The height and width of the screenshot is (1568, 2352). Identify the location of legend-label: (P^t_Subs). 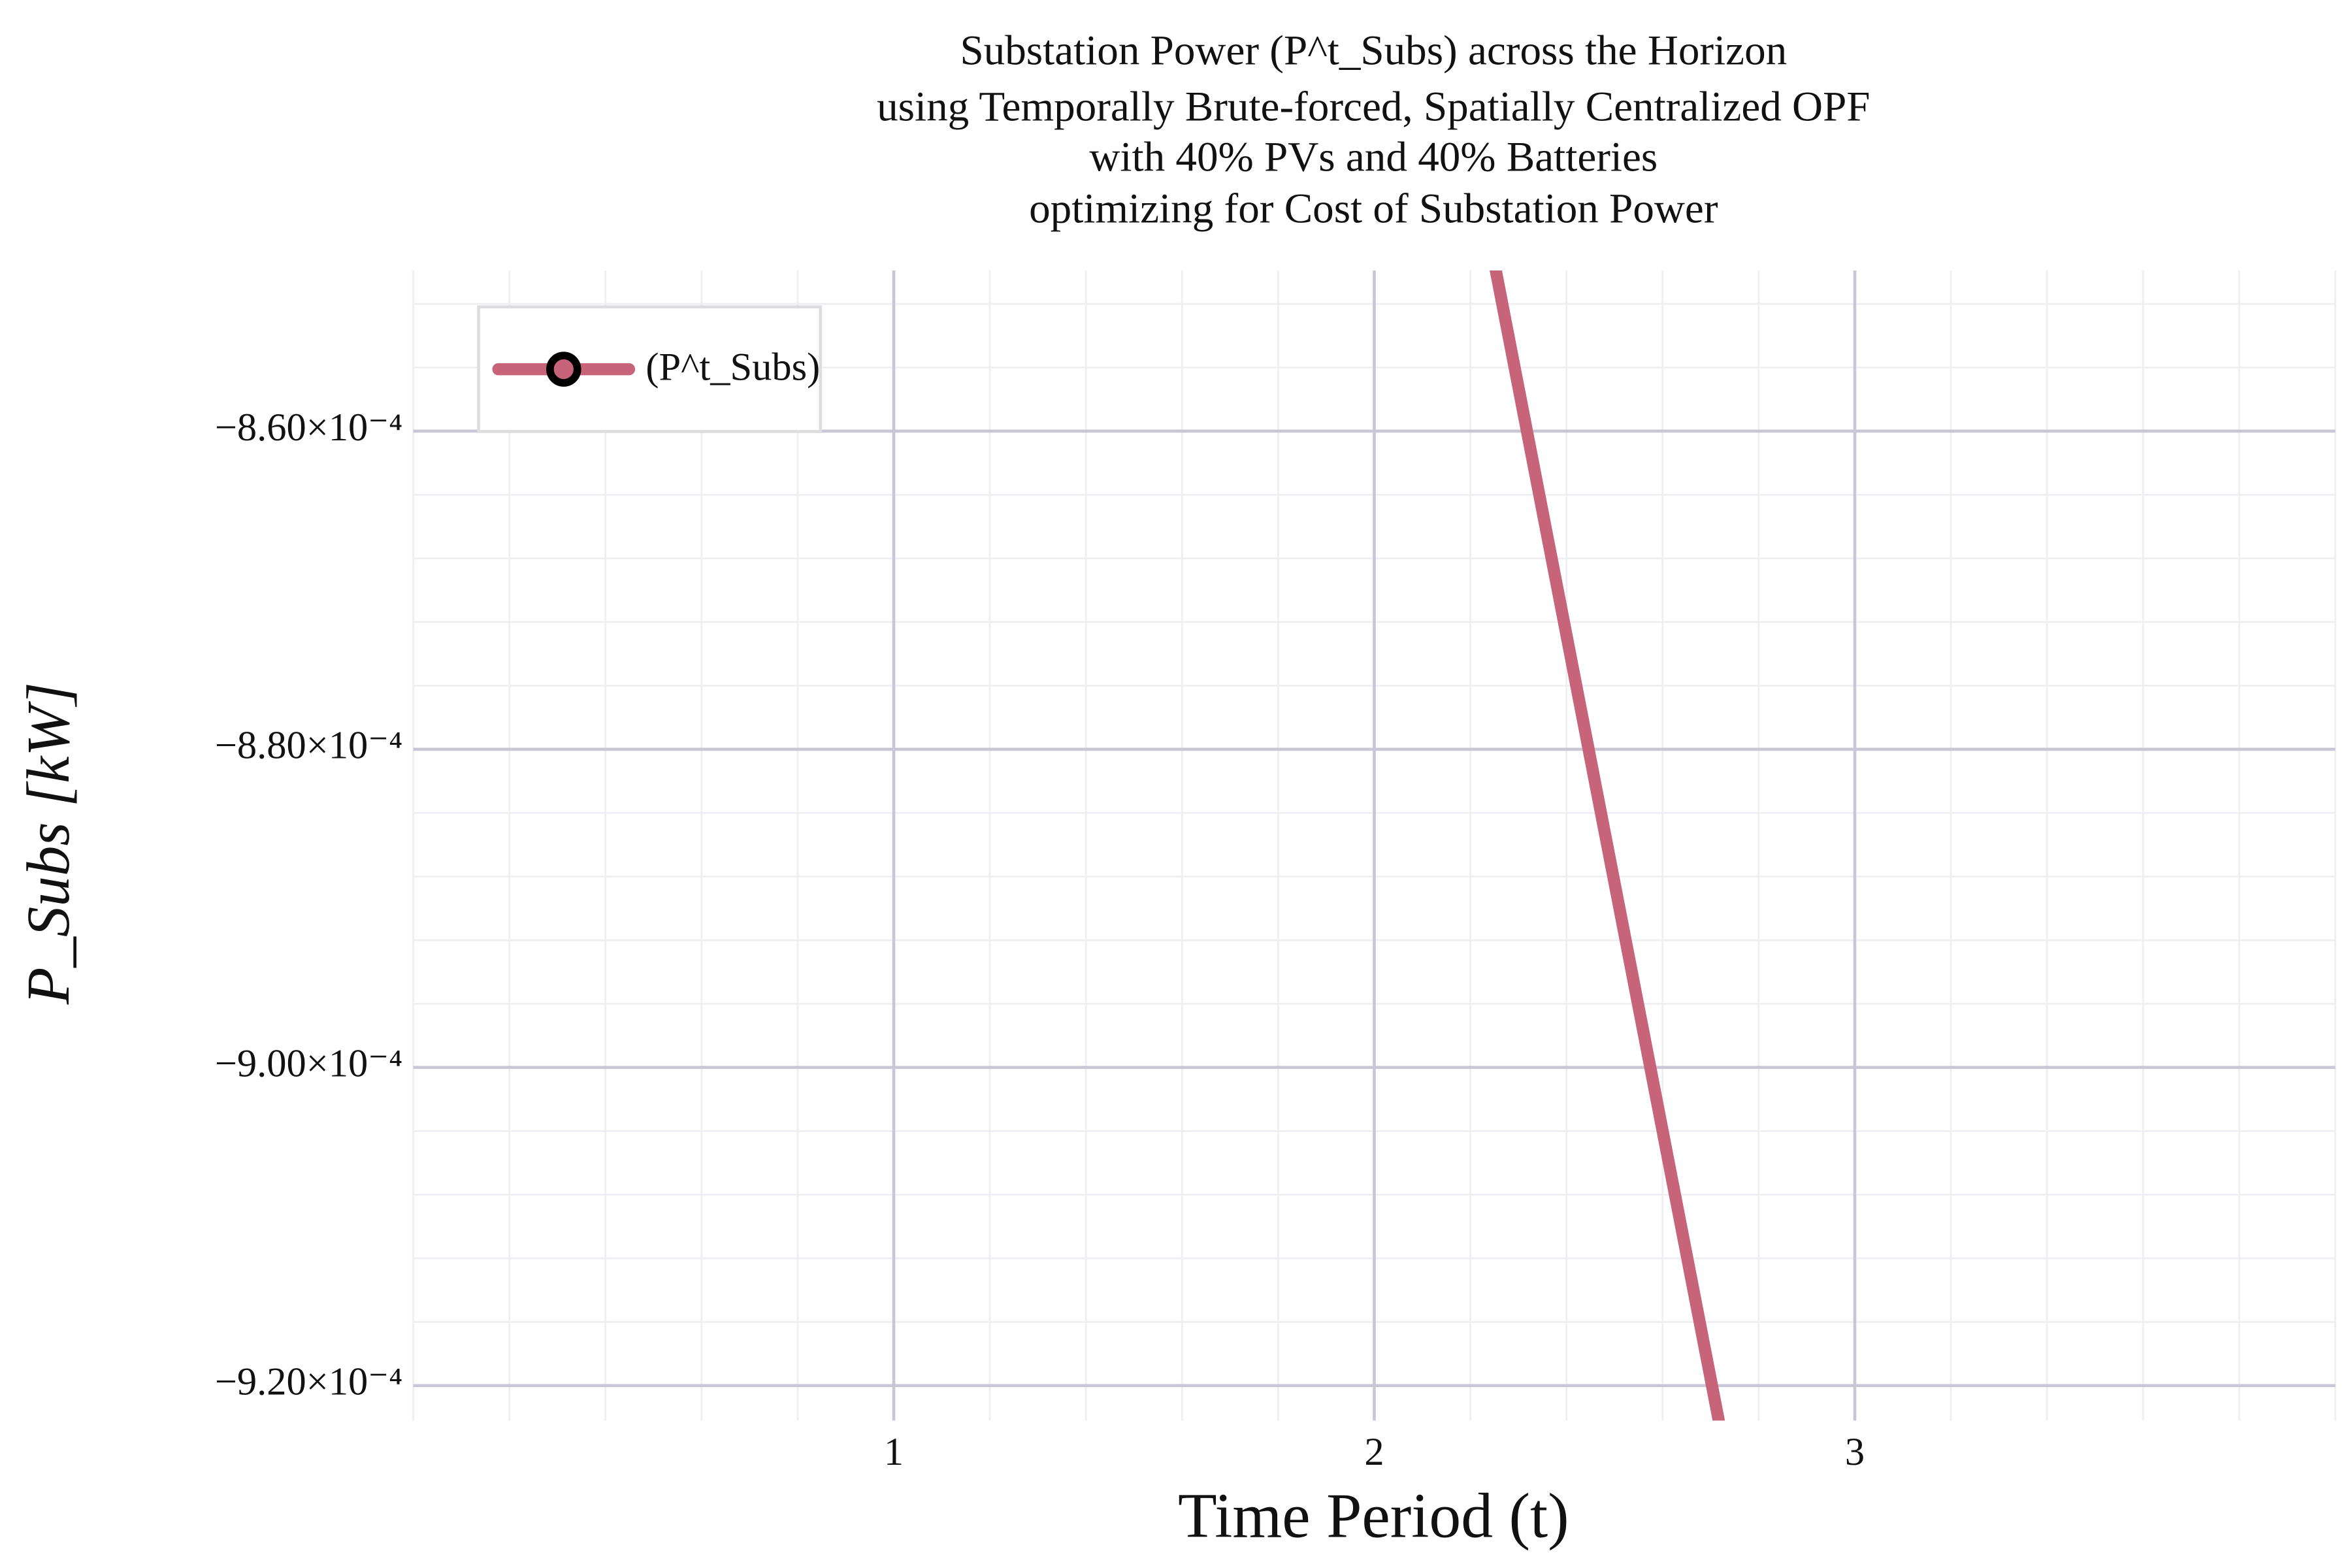
(732, 367).